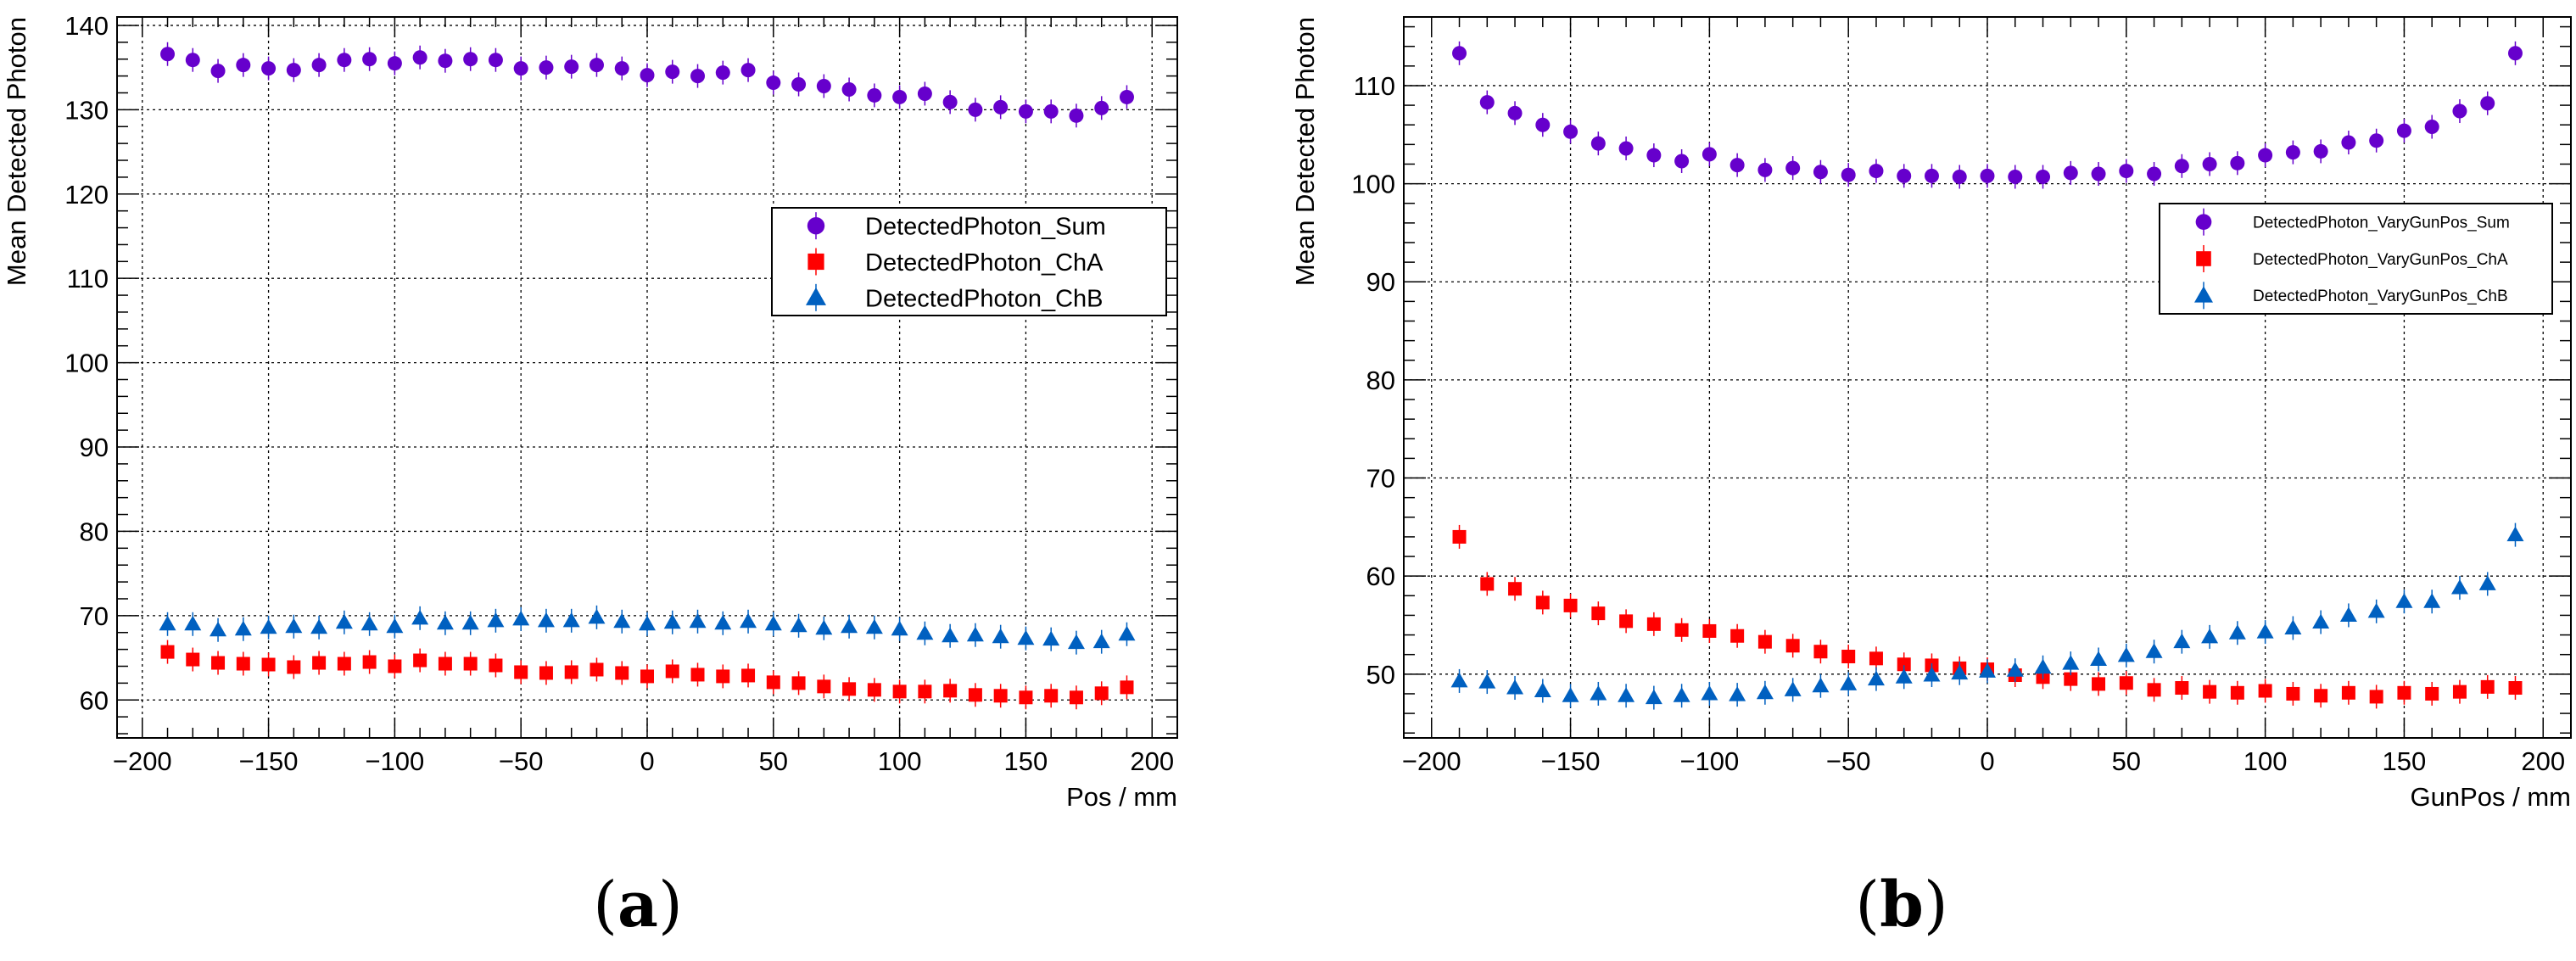 The width and height of the screenshot is (2576, 961). I want to click on chart-a-ytick-label: 80, so click(94, 531).